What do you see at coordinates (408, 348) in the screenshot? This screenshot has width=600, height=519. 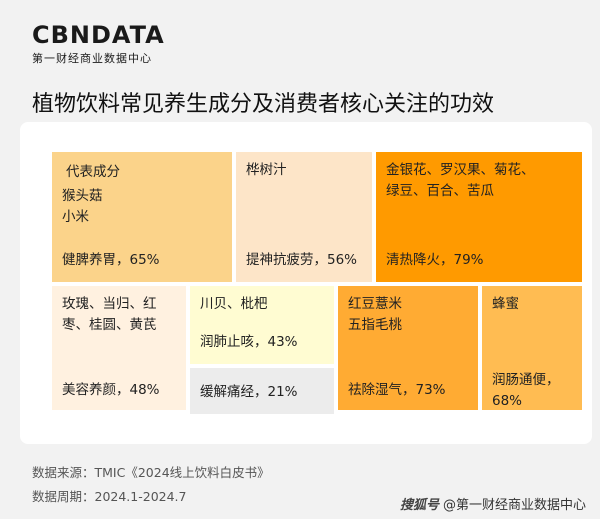 I see `treemap-tile: 红豆薏米 五指毛桃祛除湿气，73%` at bounding box center [408, 348].